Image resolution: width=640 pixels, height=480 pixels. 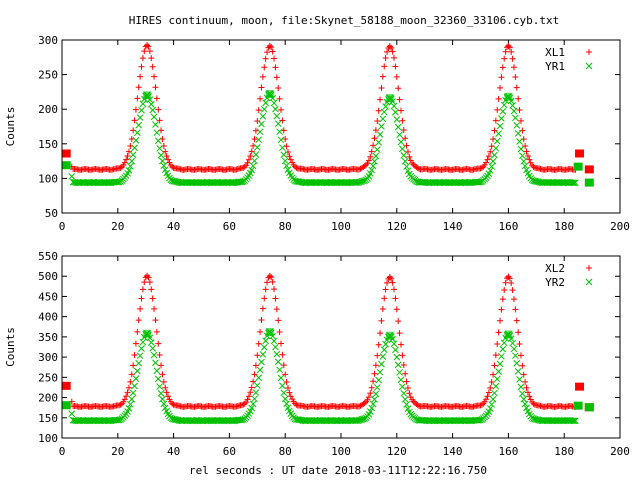 What do you see at coordinates (555, 268) in the screenshot?
I see `legend-label: XL2` at bounding box center [555, 268].